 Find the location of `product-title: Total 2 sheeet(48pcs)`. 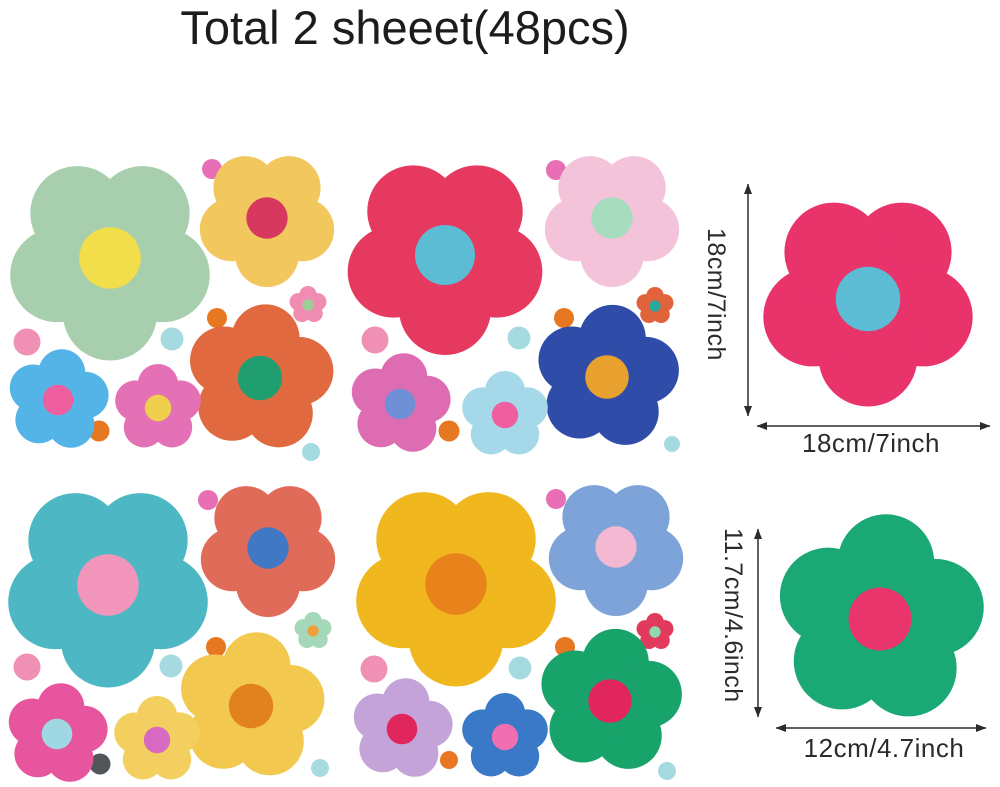

product-title: Total 2 sheeet(48pcs) is located at coordinates (405, 27).